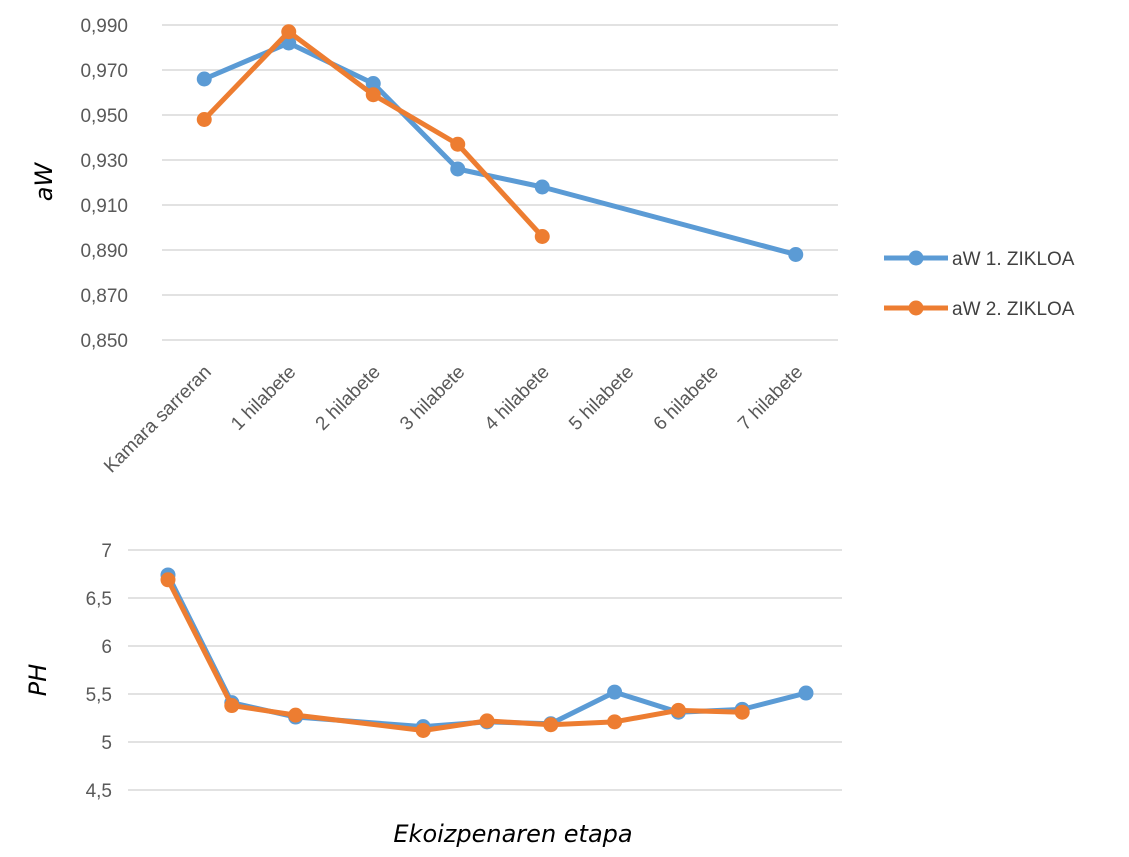 This screenshot has height=857, width=1129. Describe the element at coordinates (104, 26) in the screenshot. I see `aw-y-tick-label: 0,990` at that location.